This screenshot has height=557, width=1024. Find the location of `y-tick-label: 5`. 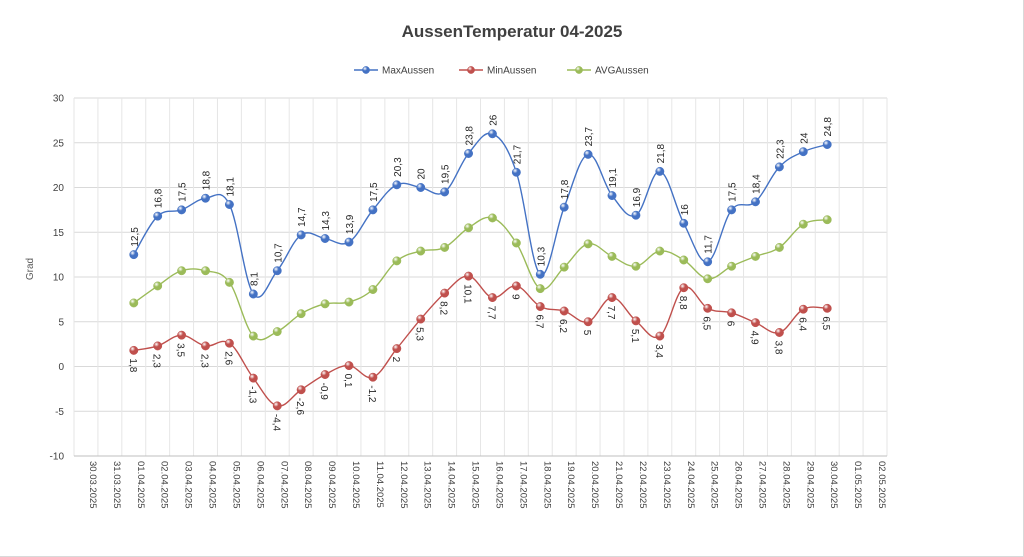

y-tick-label: 5 is located at coordinates (61, 322).